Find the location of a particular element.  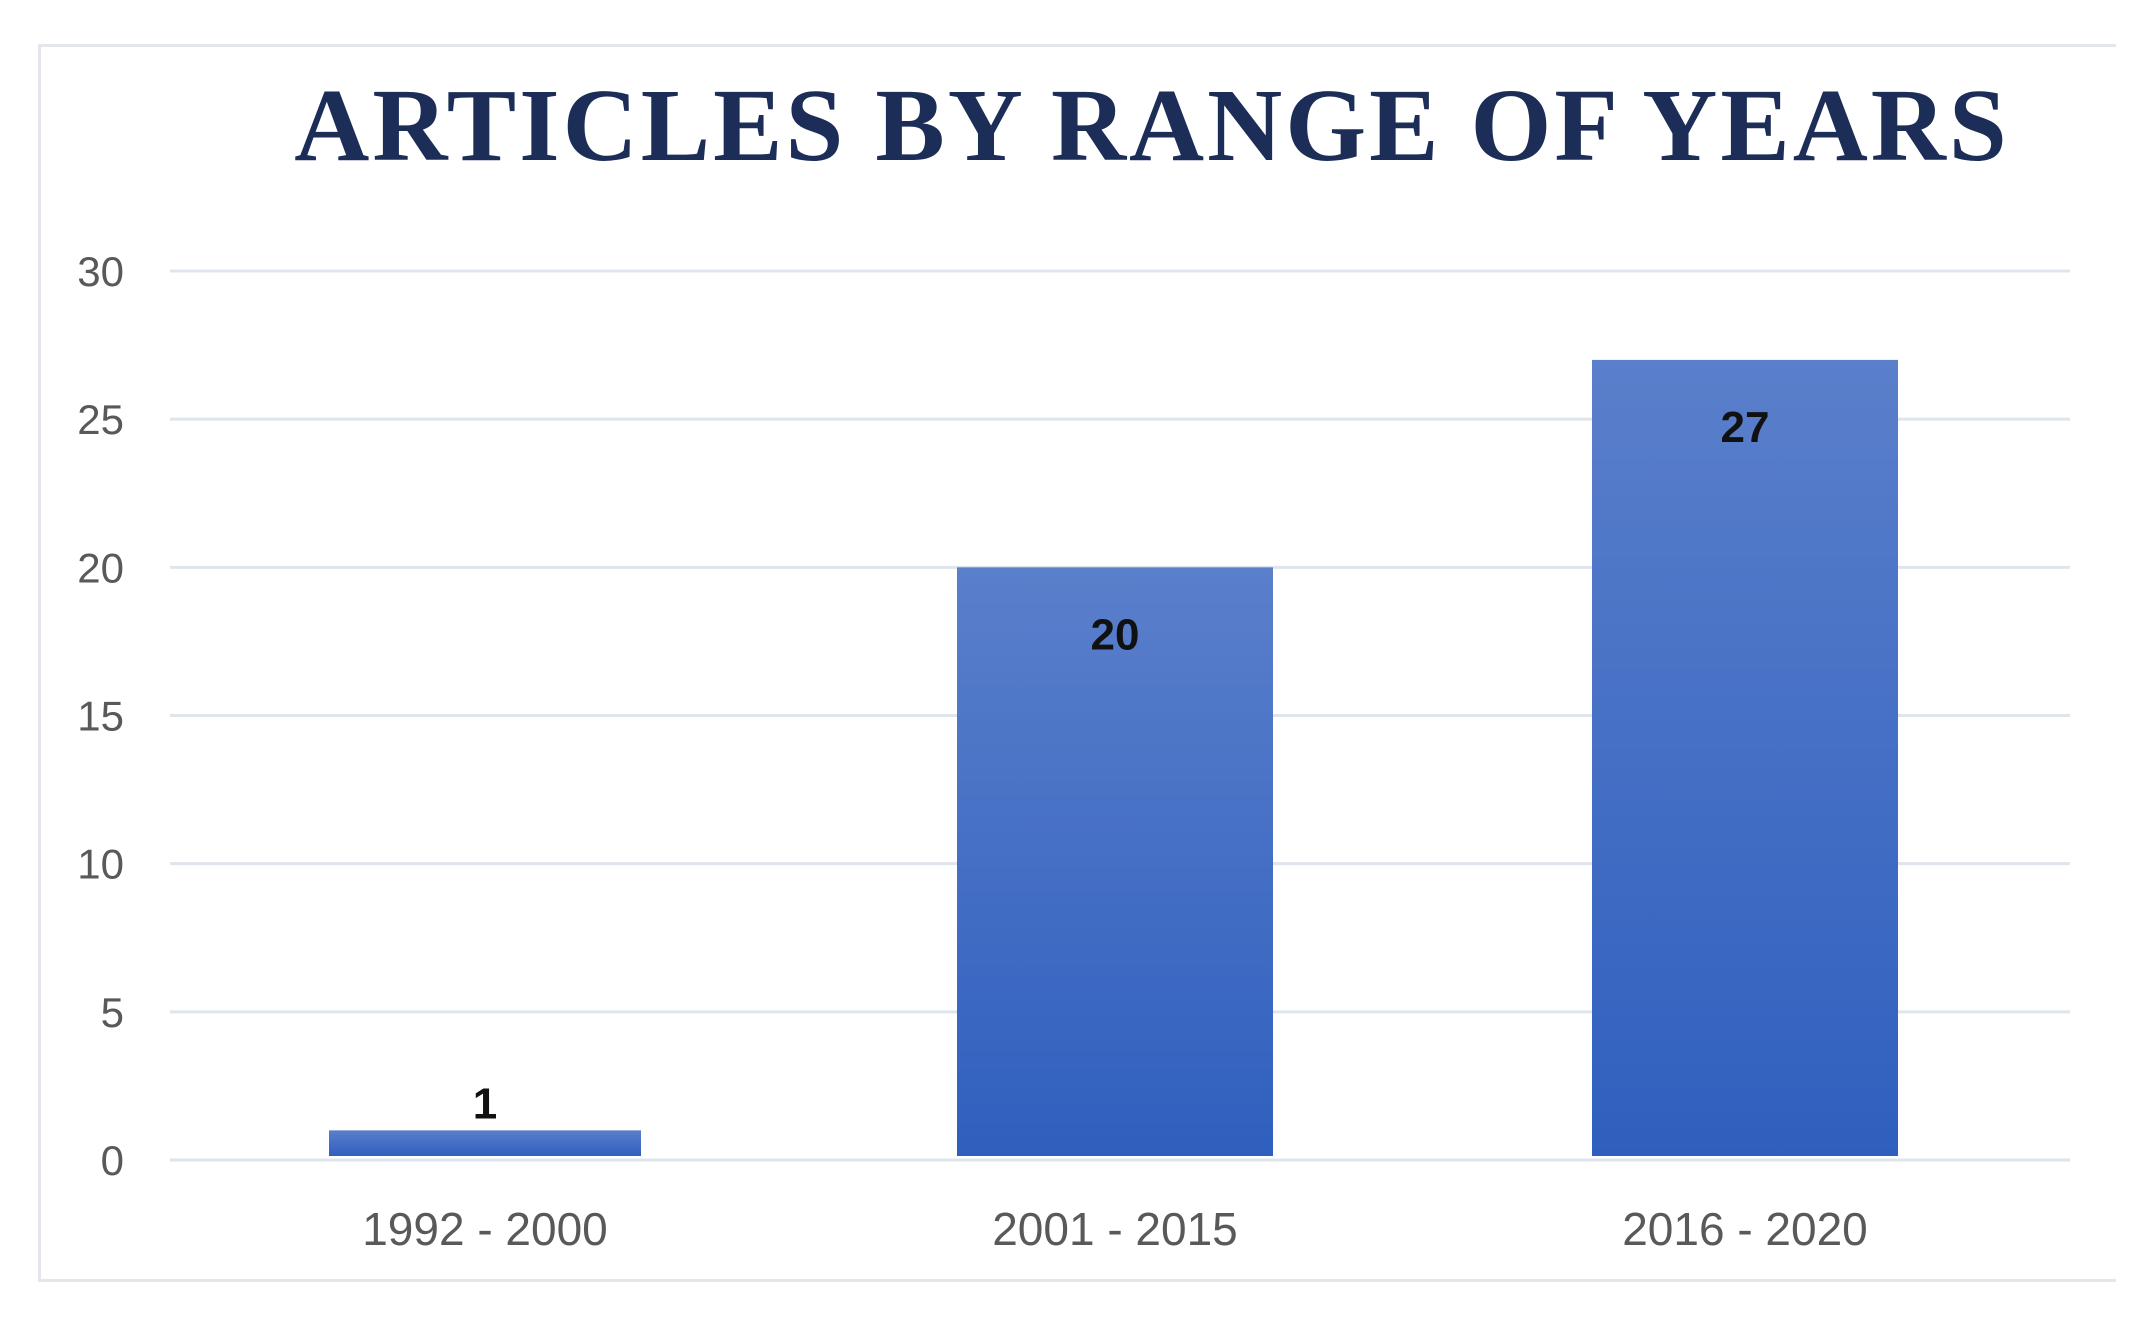

bar-value-label: 20 is located at coordinates (1115, 634).